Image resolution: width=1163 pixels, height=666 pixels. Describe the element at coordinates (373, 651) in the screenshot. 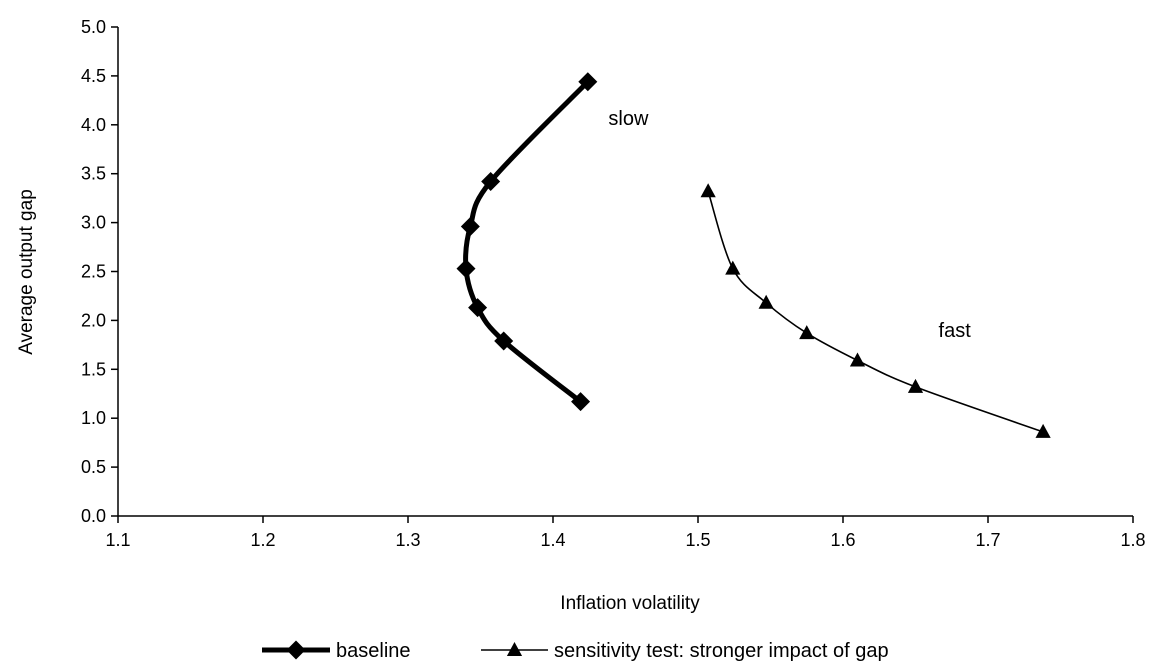

I see `legend-label: baseline` at that location.